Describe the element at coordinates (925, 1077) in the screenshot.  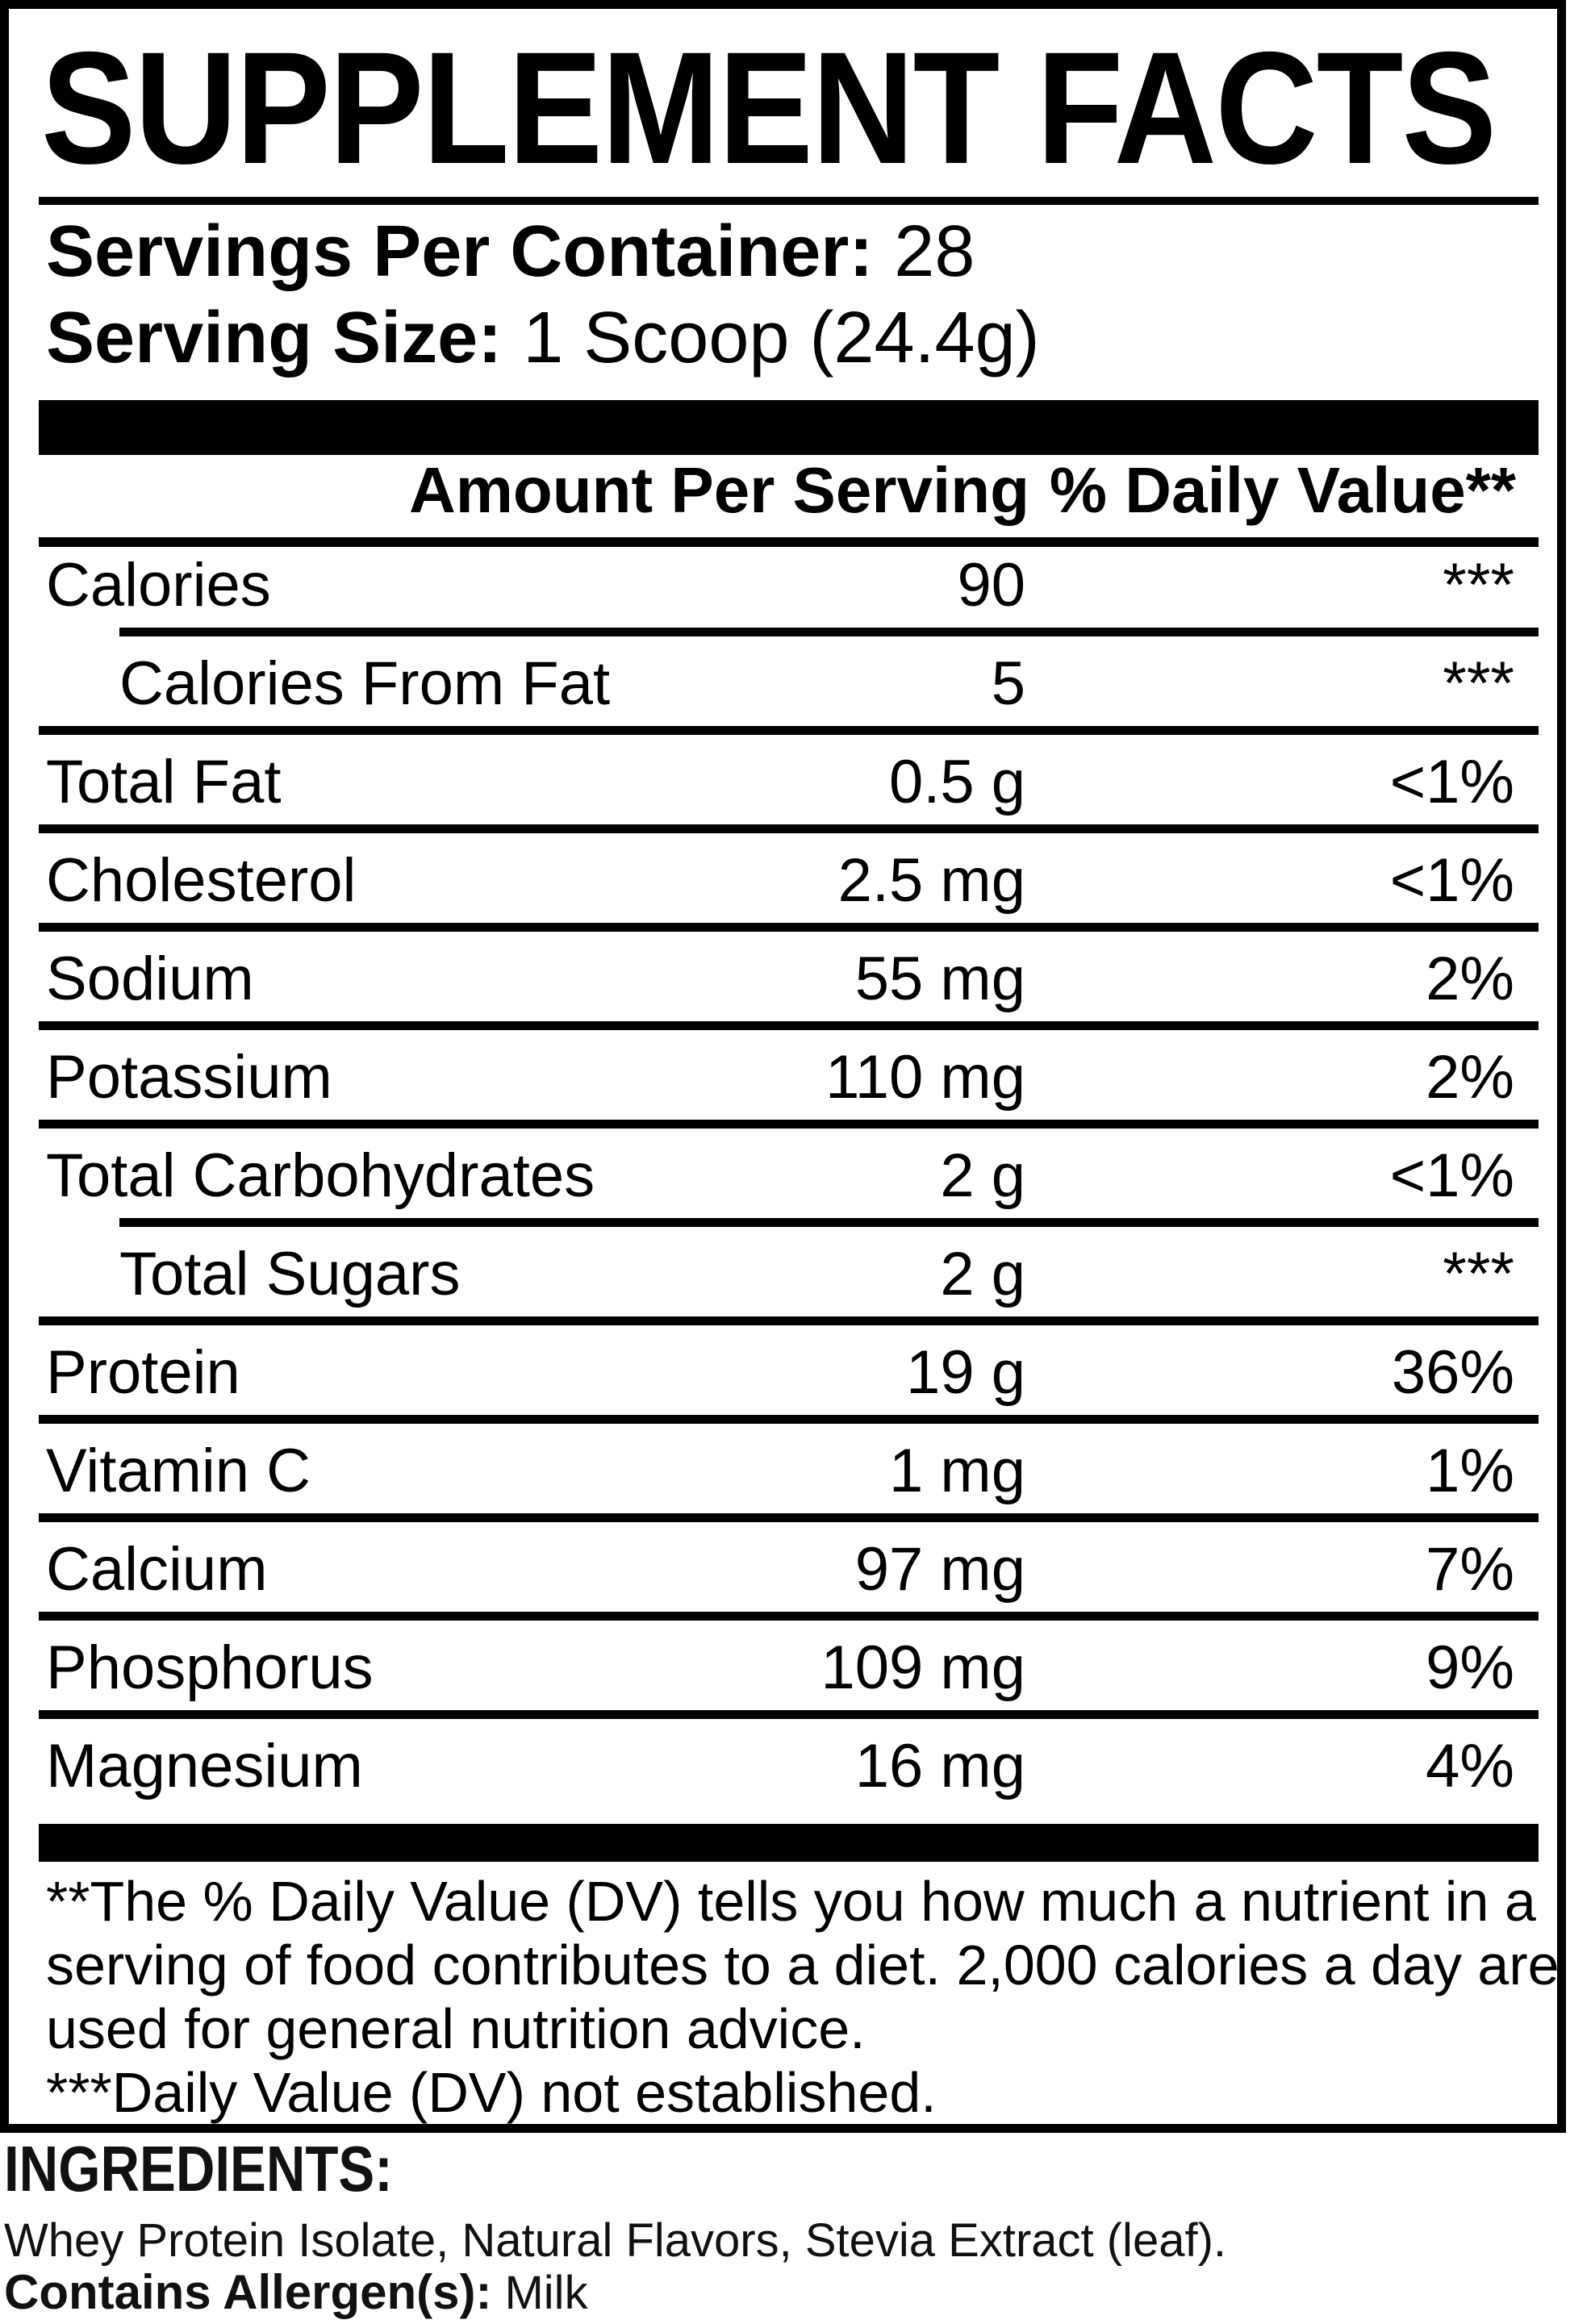
I see `nutrient-amount: 110 mg` at that location.